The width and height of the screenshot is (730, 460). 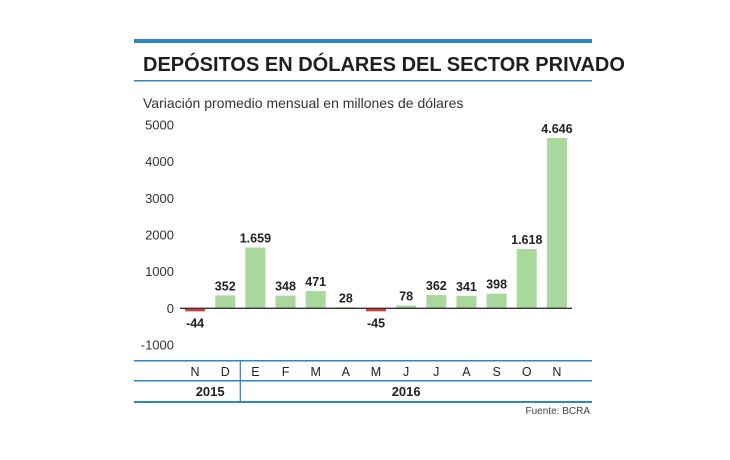 I want to click on x-axis: N D E F M A M J J A S O N 2015 2016, so click(x=363, y=381).